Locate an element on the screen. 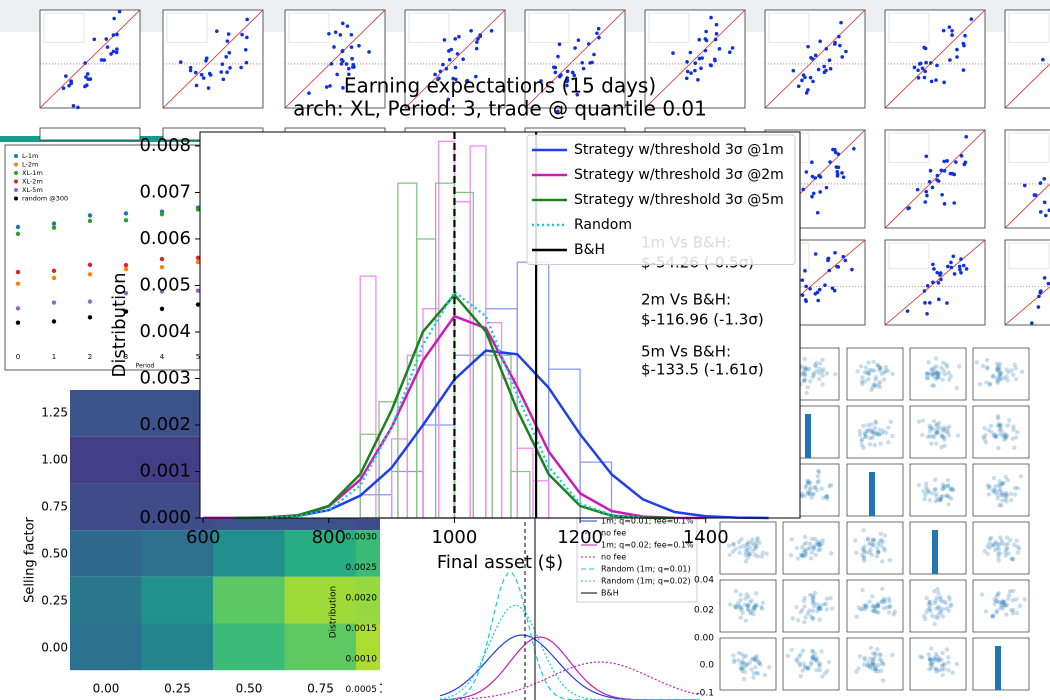 The width and height of the screenshot is (1050, 700). legend-label: random @300 is located at coordinates (45, 199).